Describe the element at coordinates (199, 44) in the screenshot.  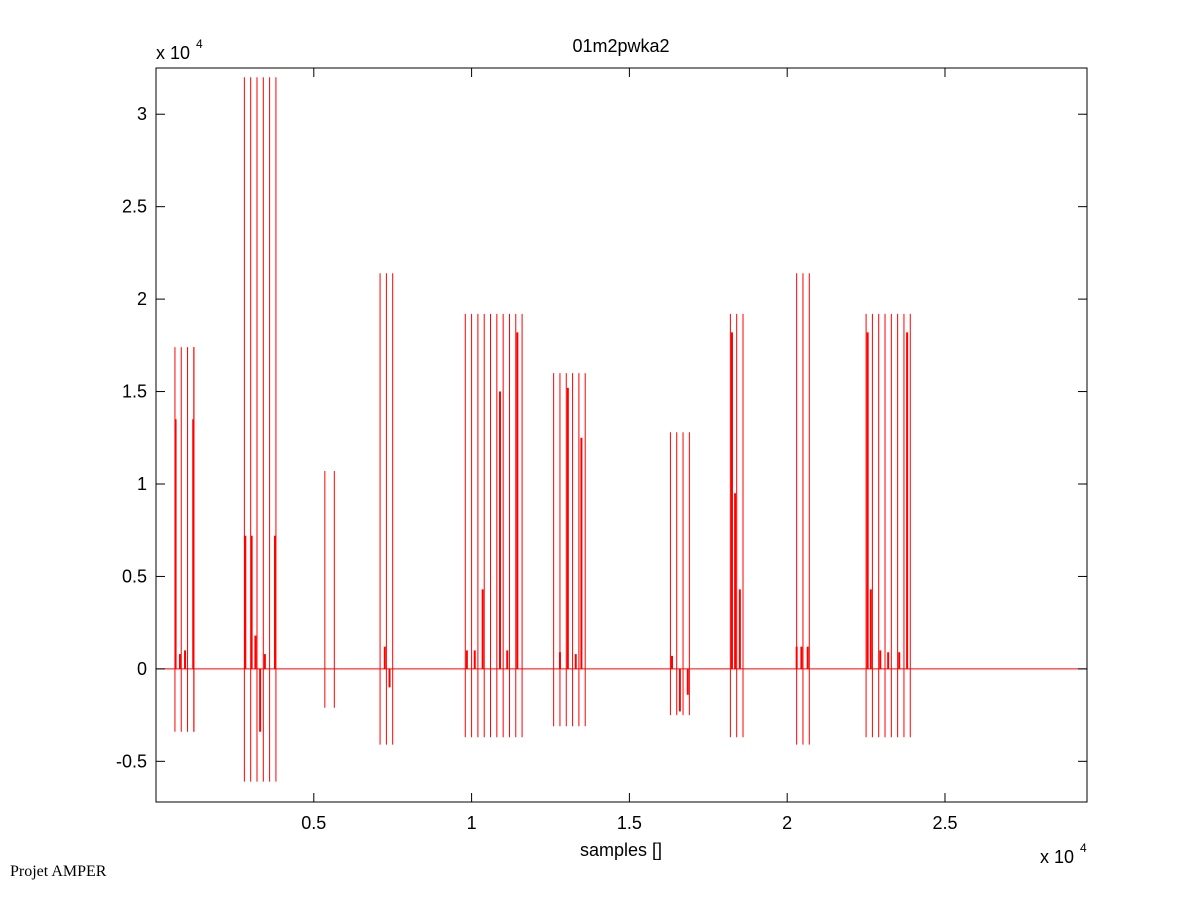
I see `y-multiplier-exponent: 4` at that location.